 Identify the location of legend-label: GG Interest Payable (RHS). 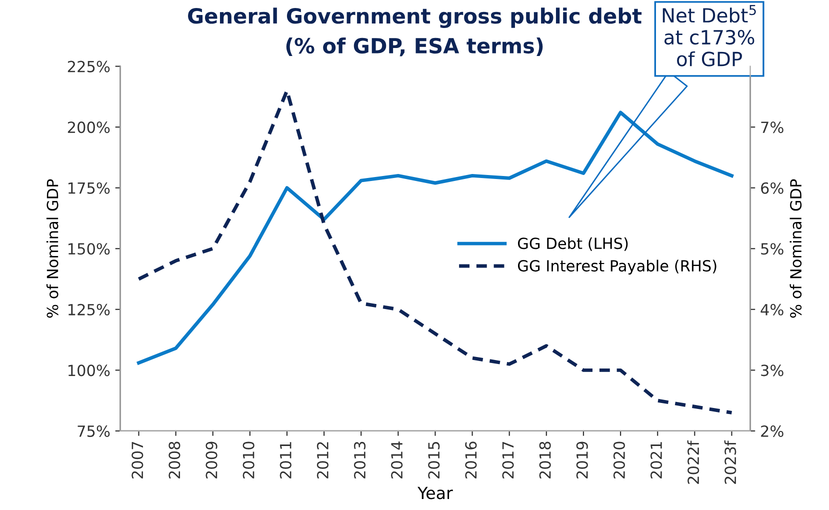
(617, 267).